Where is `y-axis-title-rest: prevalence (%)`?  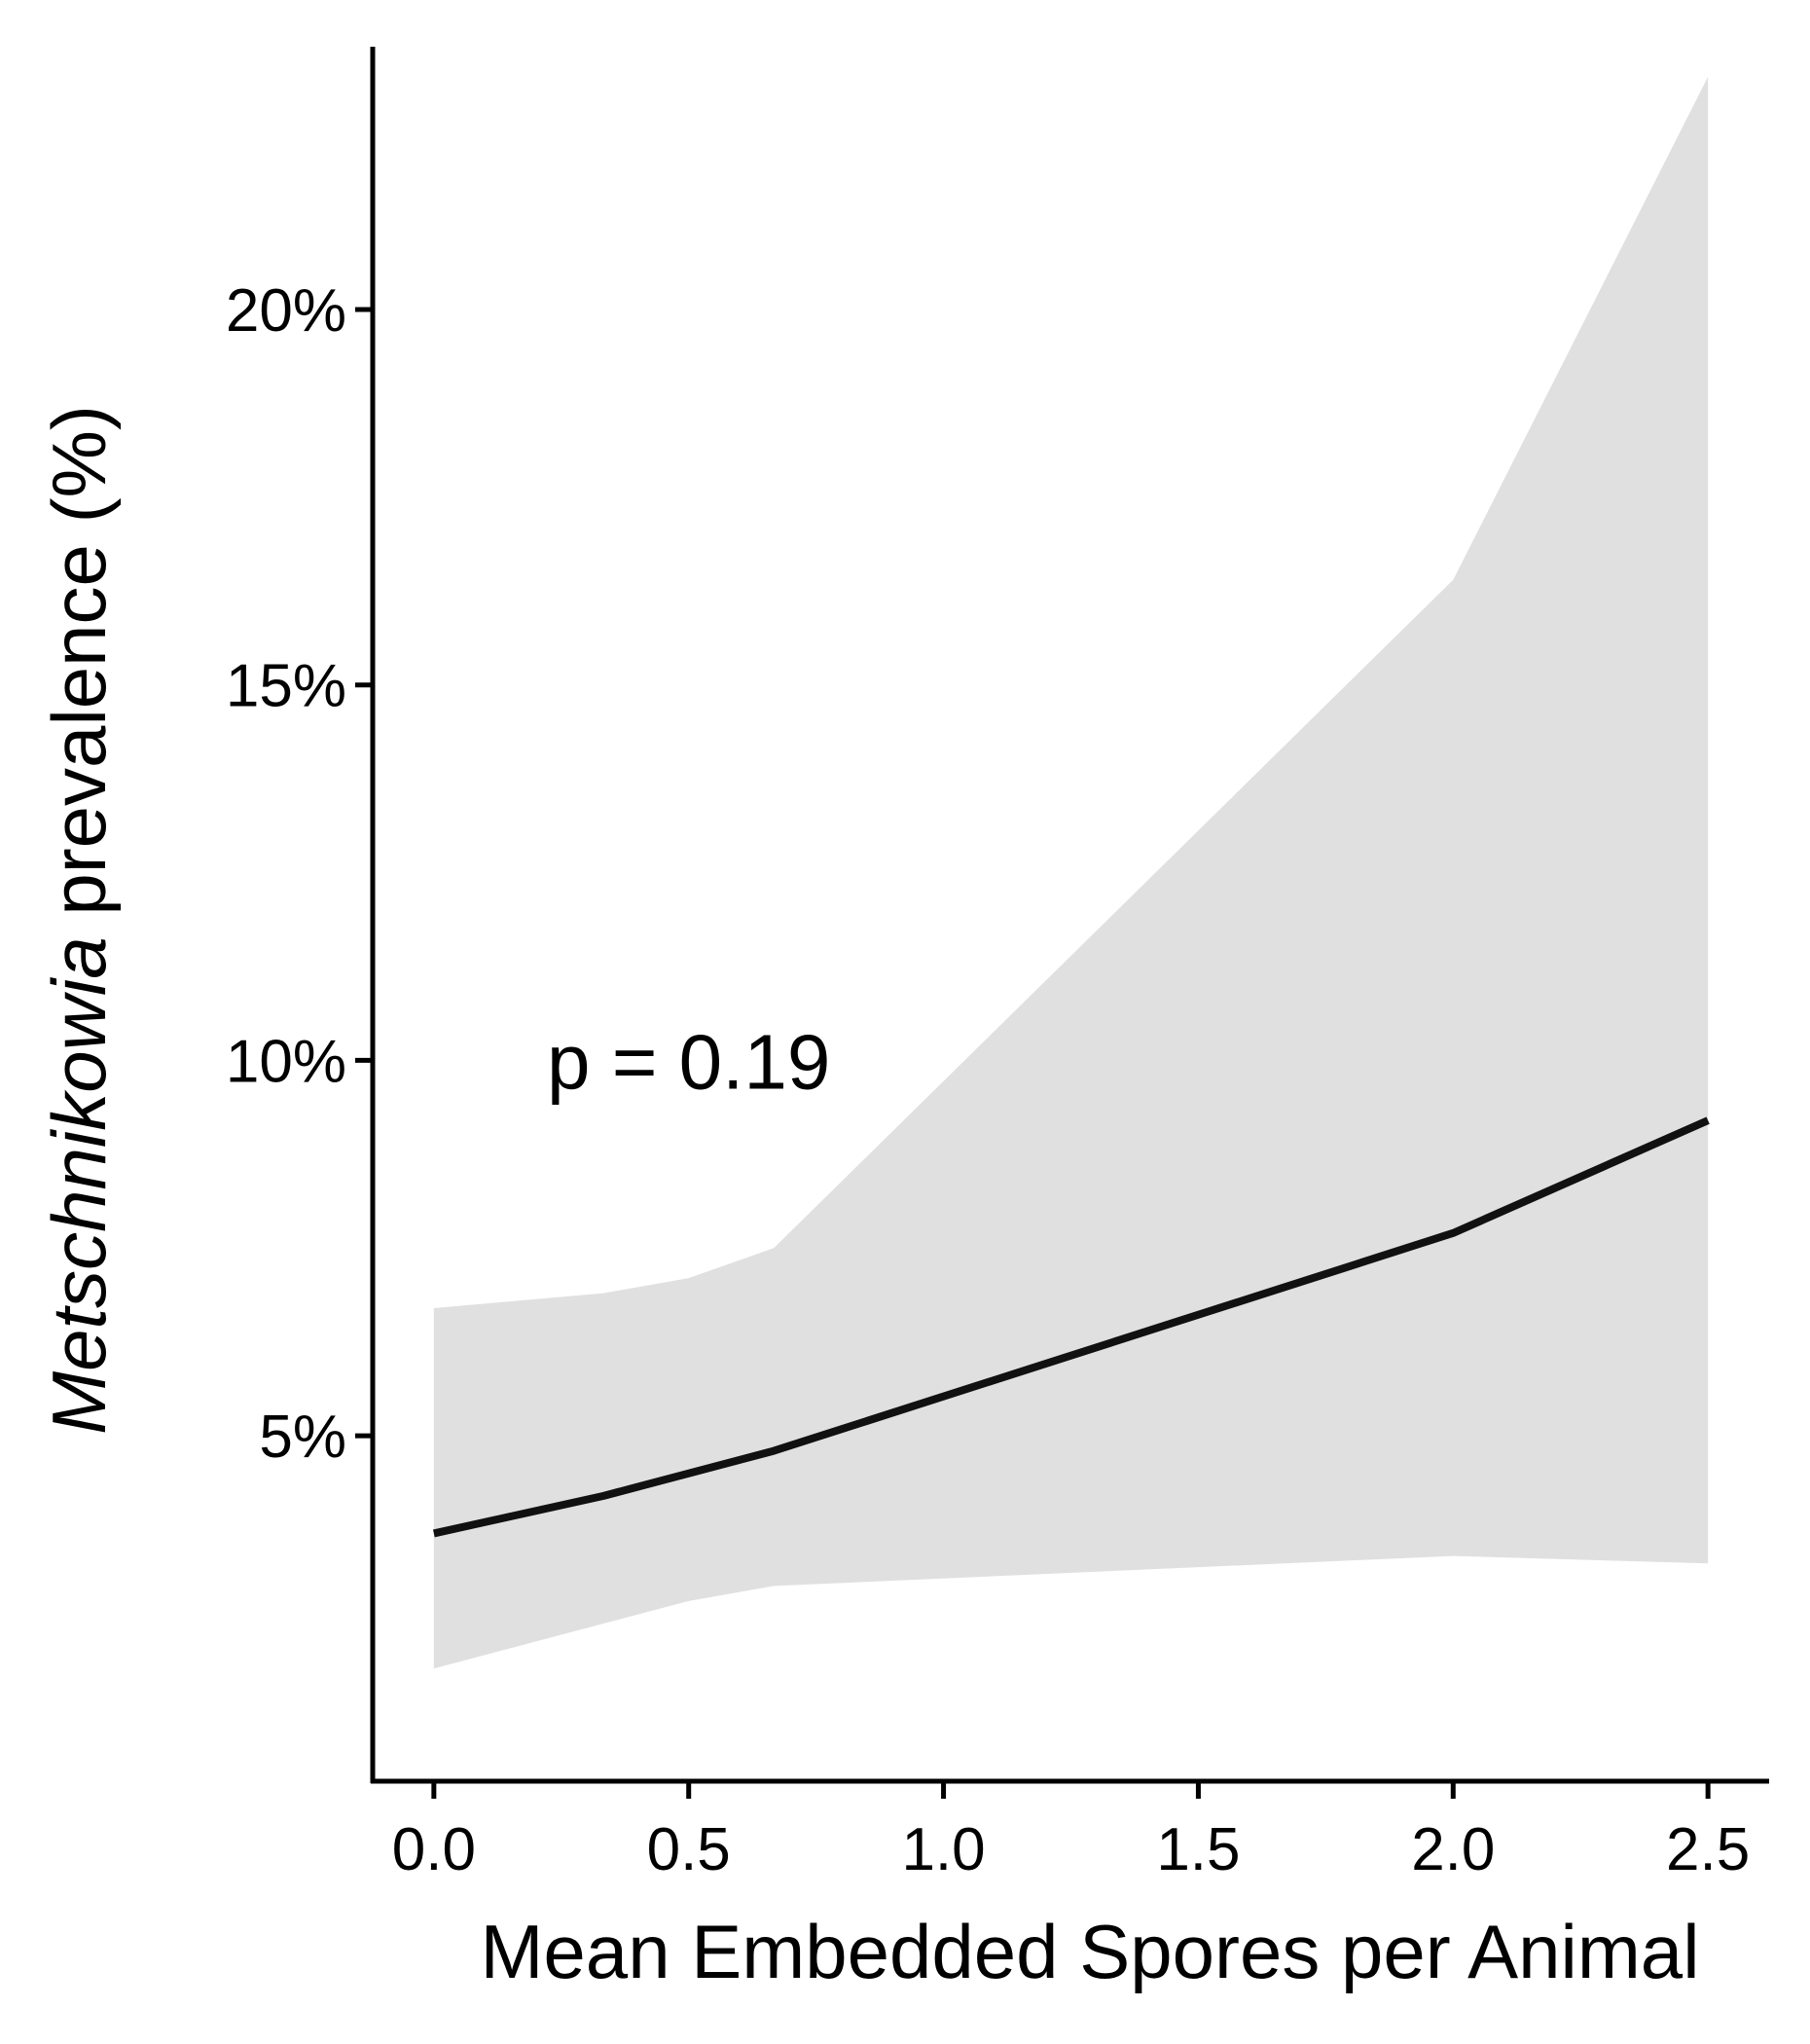
y-axis-title-rest: prevalence (%) is located at coordinates (79, 671).